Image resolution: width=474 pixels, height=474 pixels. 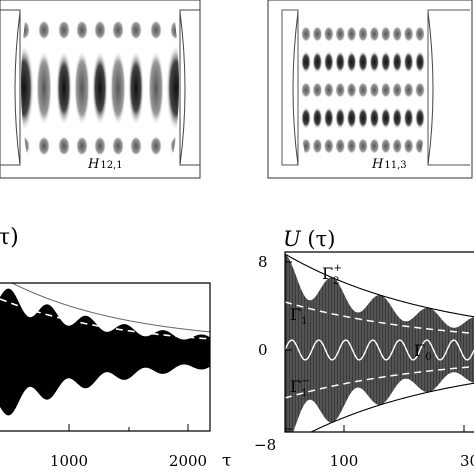 I want to click on right-mirror-bracket, so click(x=448, y=87).